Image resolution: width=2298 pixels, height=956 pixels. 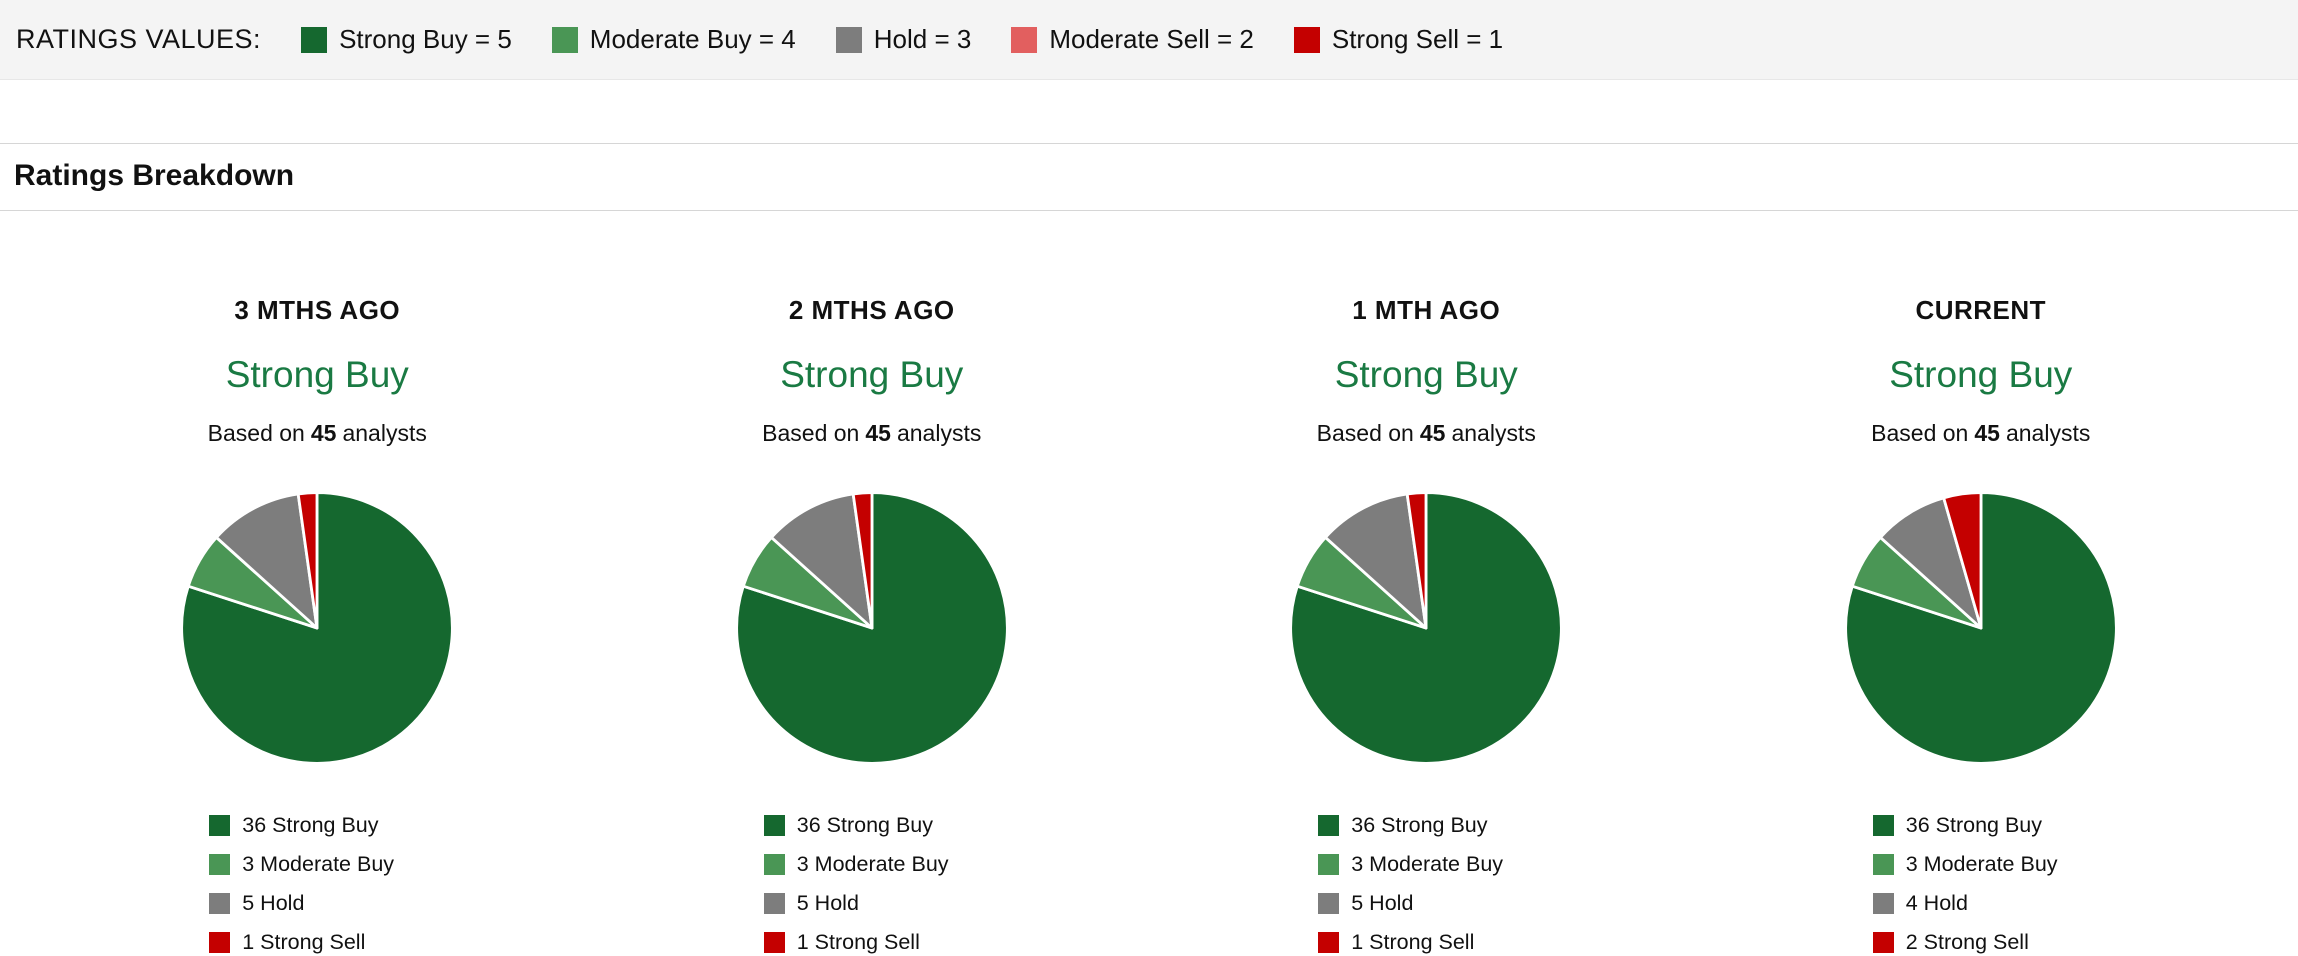 What do you see at coordinates (1024, 39) in the screenshot?
I see `moderate-sell-swatch` at bounding box center [1024, 39].